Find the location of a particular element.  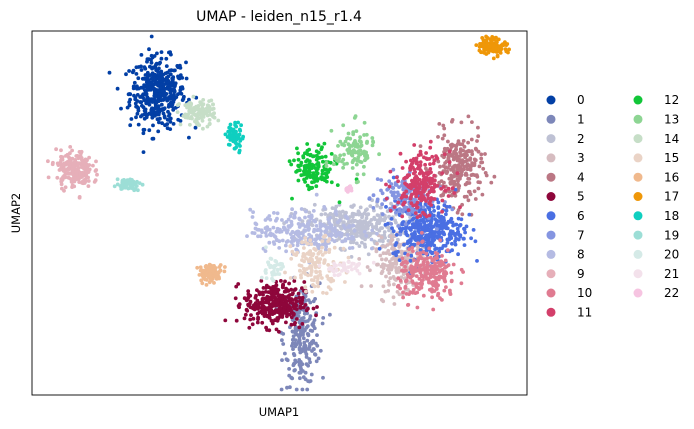

legend-label-1: 1 is located at coordinates (581, 120).